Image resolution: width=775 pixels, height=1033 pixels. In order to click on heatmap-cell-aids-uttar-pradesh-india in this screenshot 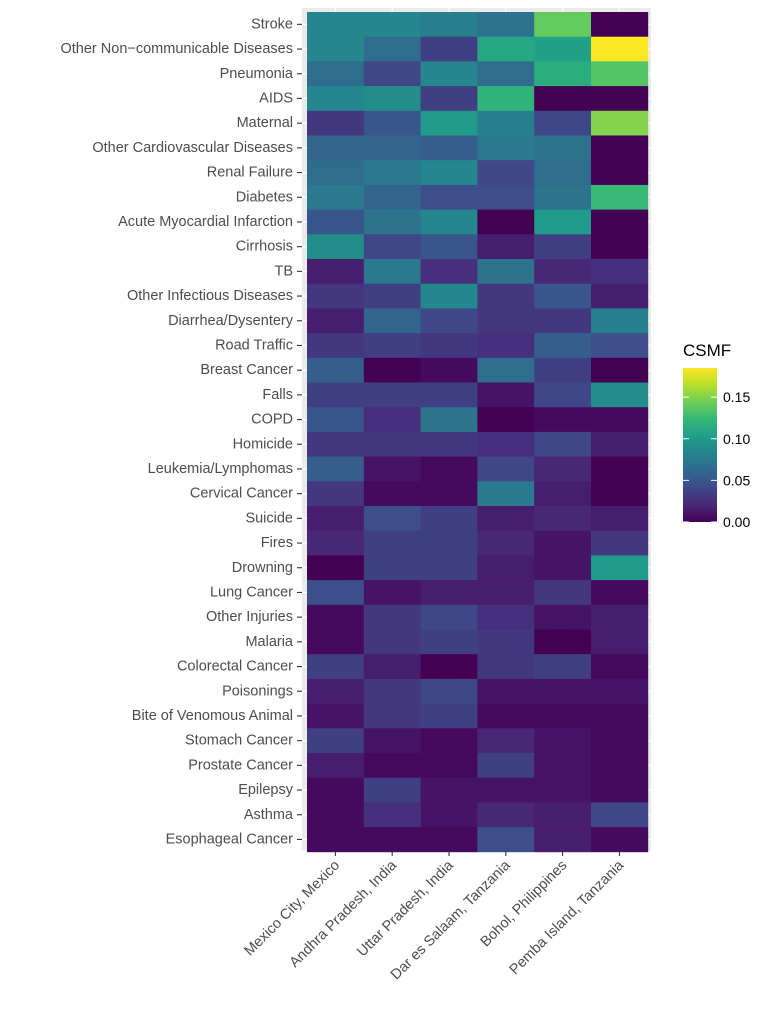, I will do `click(449, 99)`.